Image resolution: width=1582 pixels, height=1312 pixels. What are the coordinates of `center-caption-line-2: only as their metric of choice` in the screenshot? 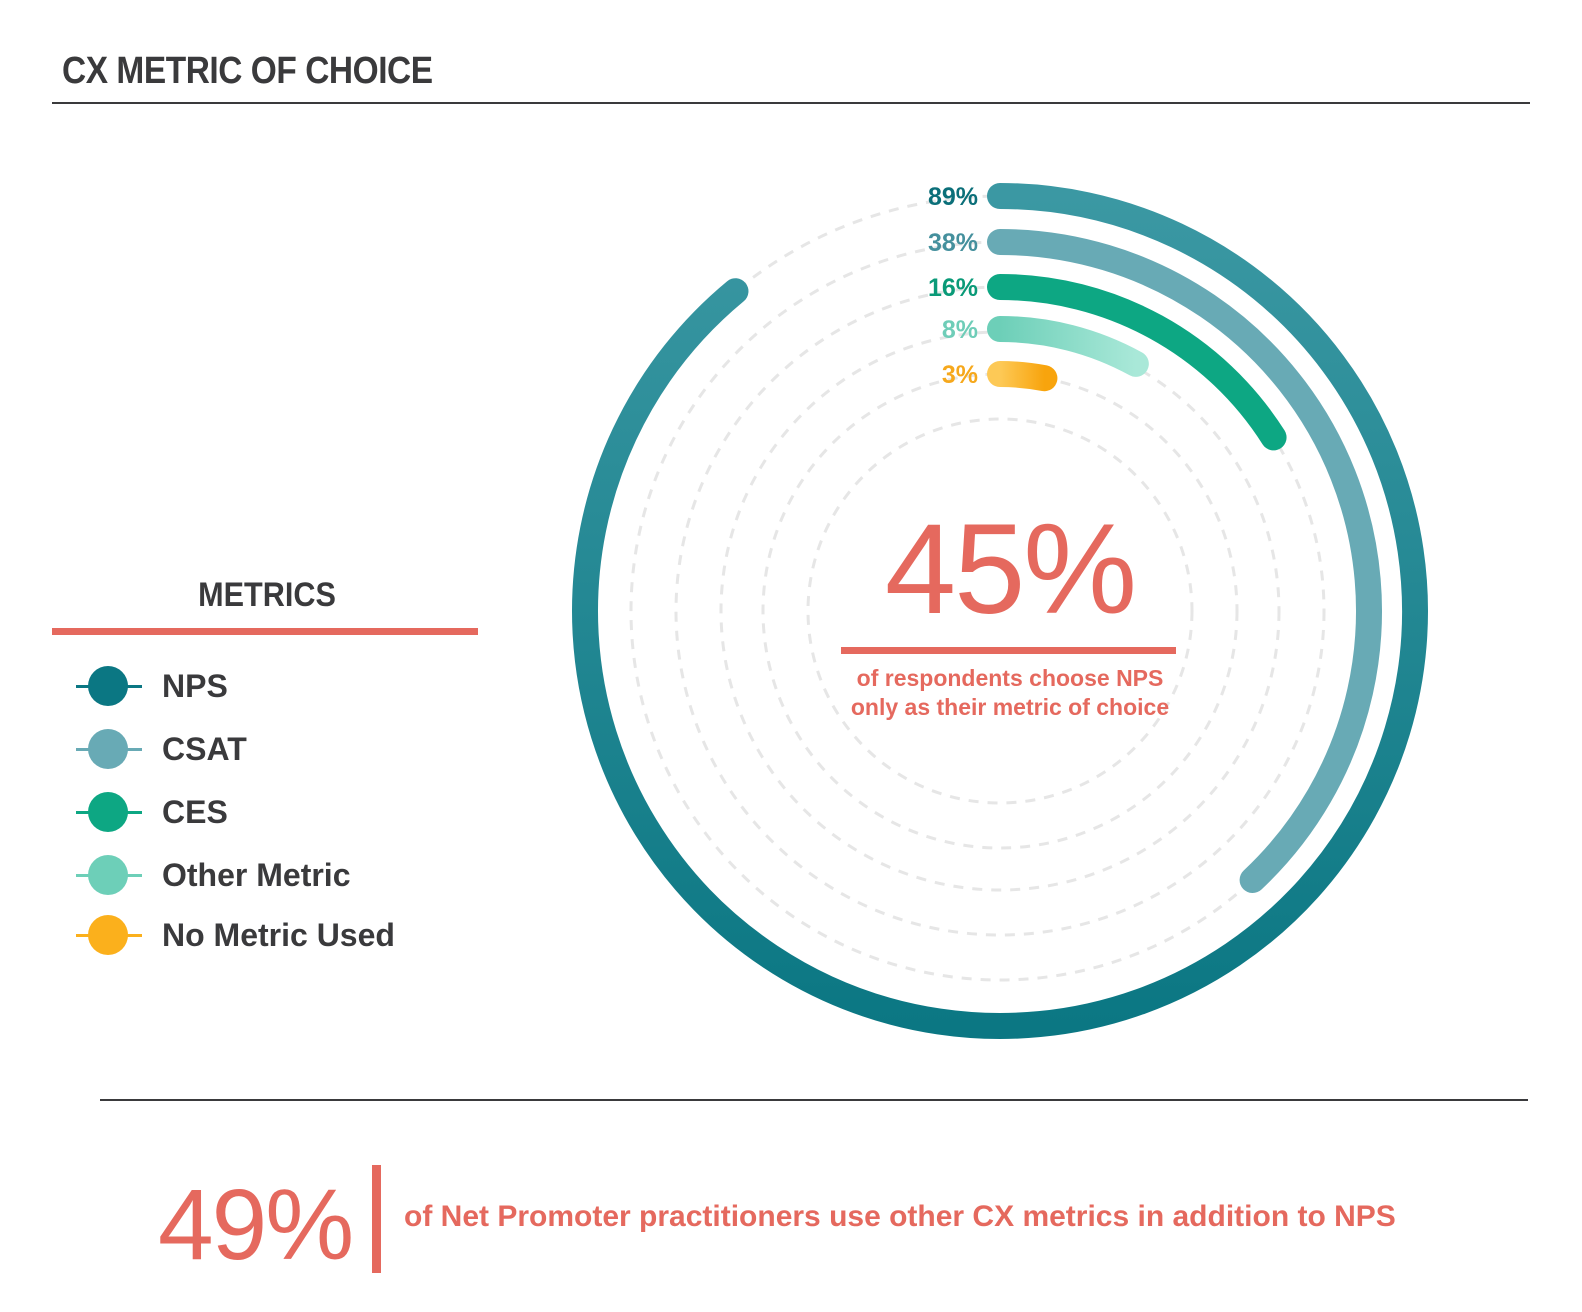 It's located at (1010, 707).